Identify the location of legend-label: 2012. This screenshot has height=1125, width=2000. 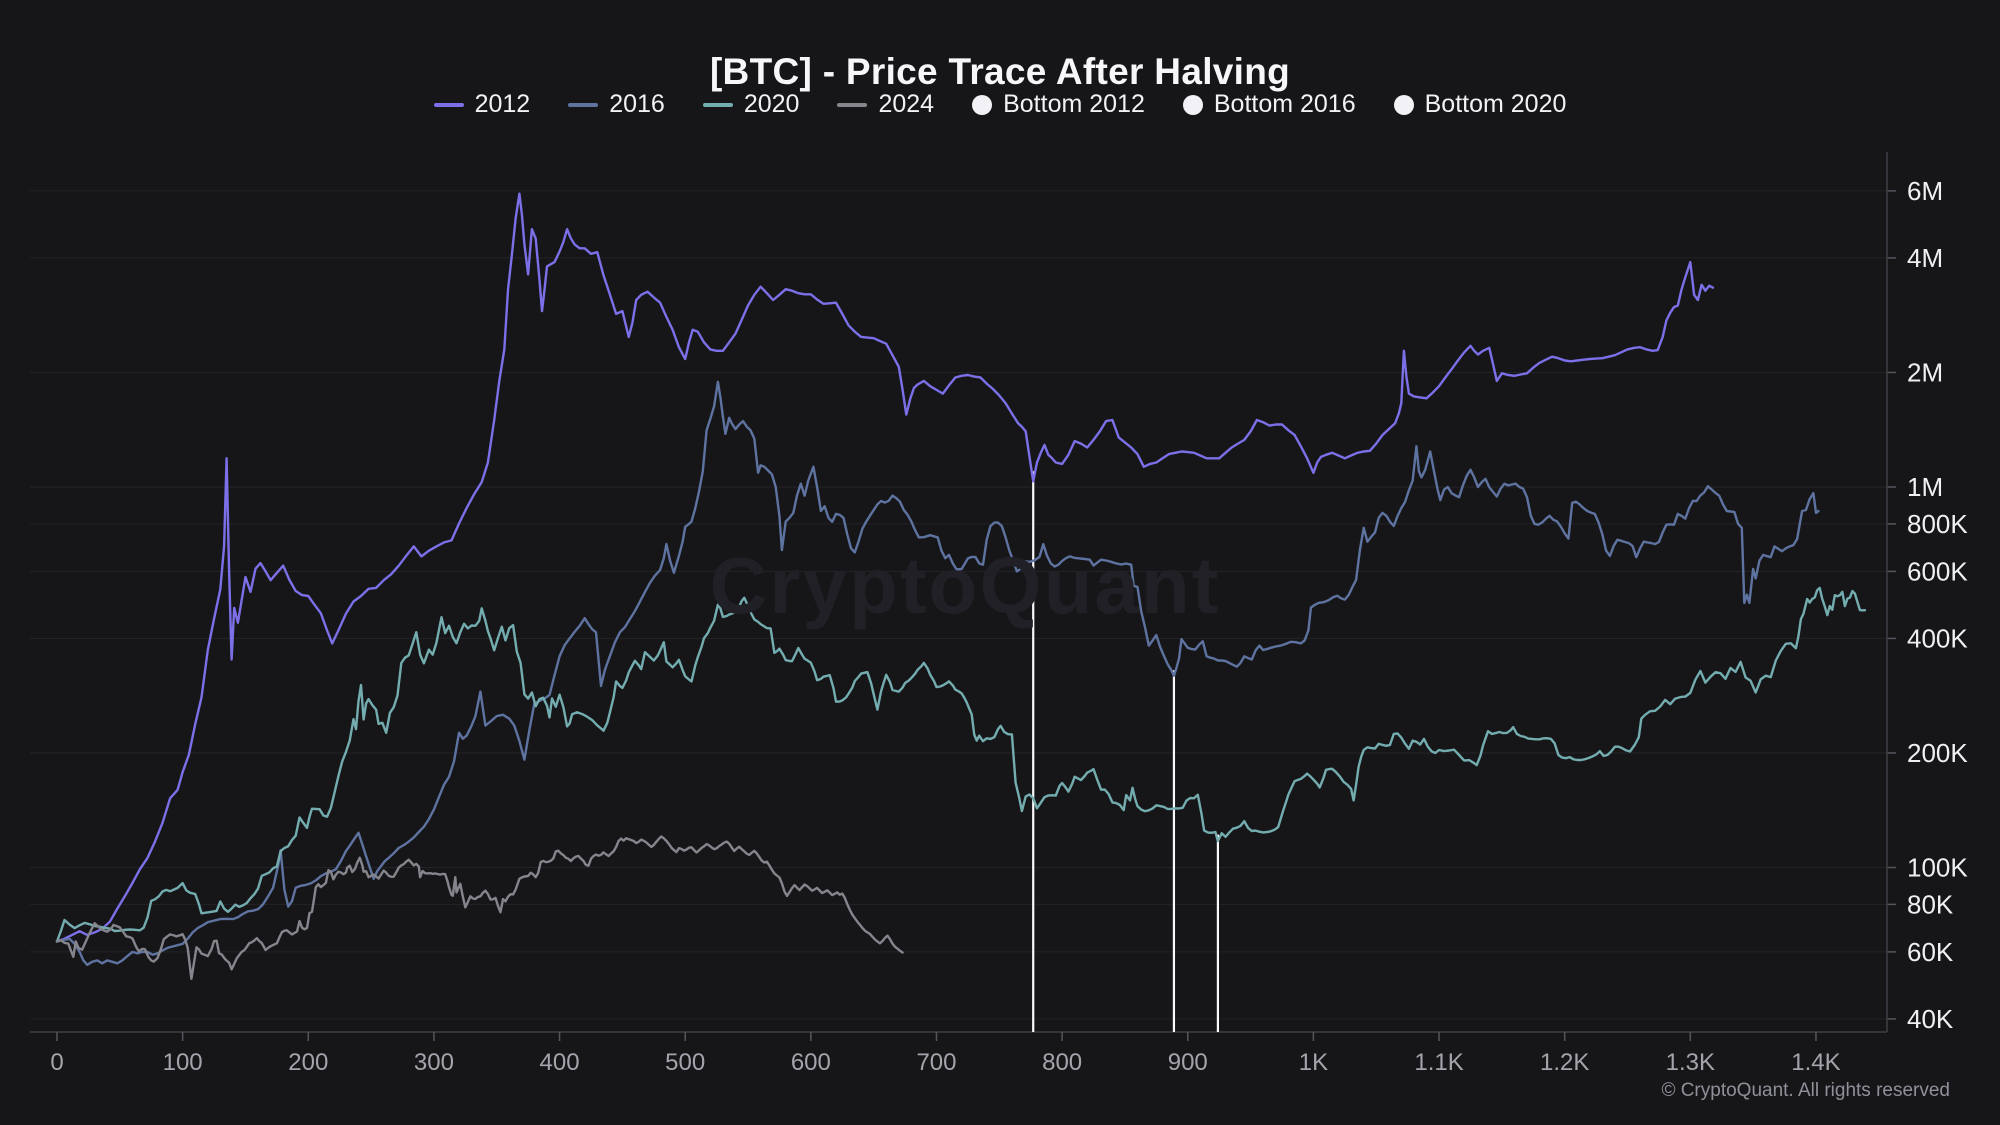
(502, 104).